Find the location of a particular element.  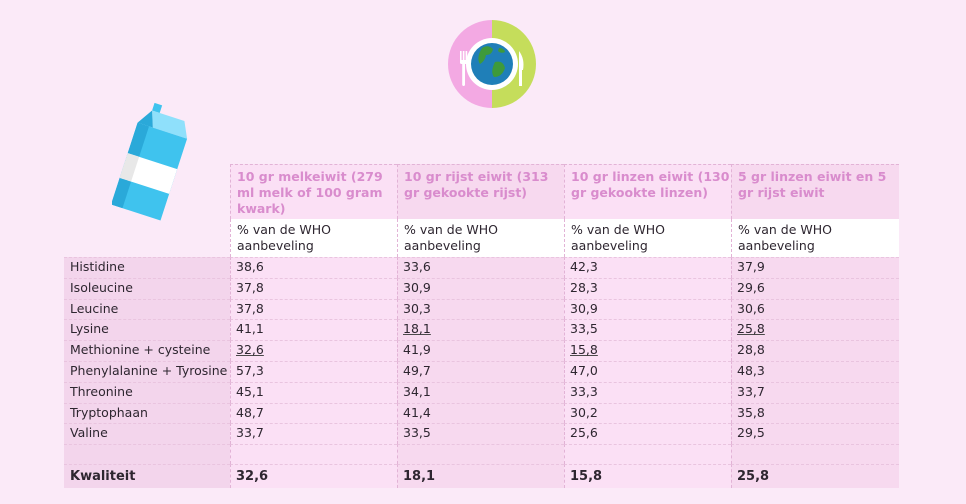

globe-plate-icon is located at coordinates (492, 64).